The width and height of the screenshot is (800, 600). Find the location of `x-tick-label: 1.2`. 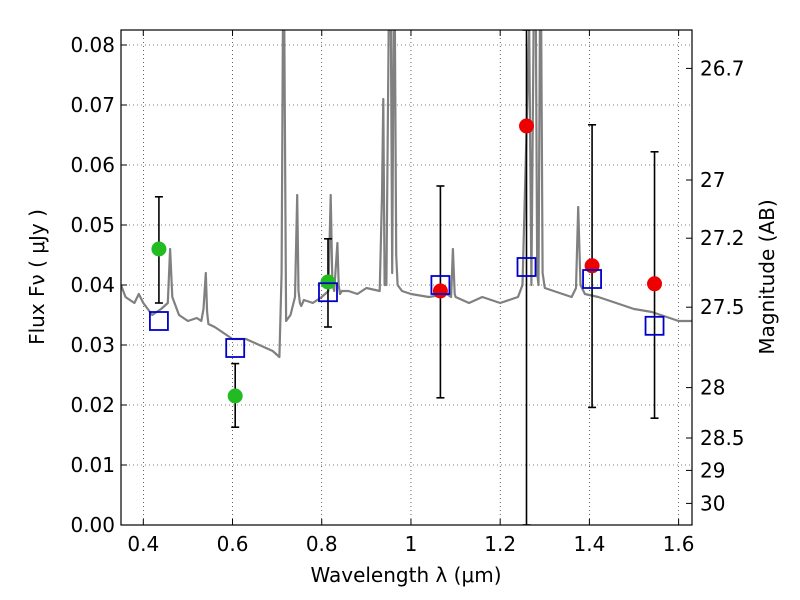

x-tick-label: 1.2 is located at coordinates (500, 544).